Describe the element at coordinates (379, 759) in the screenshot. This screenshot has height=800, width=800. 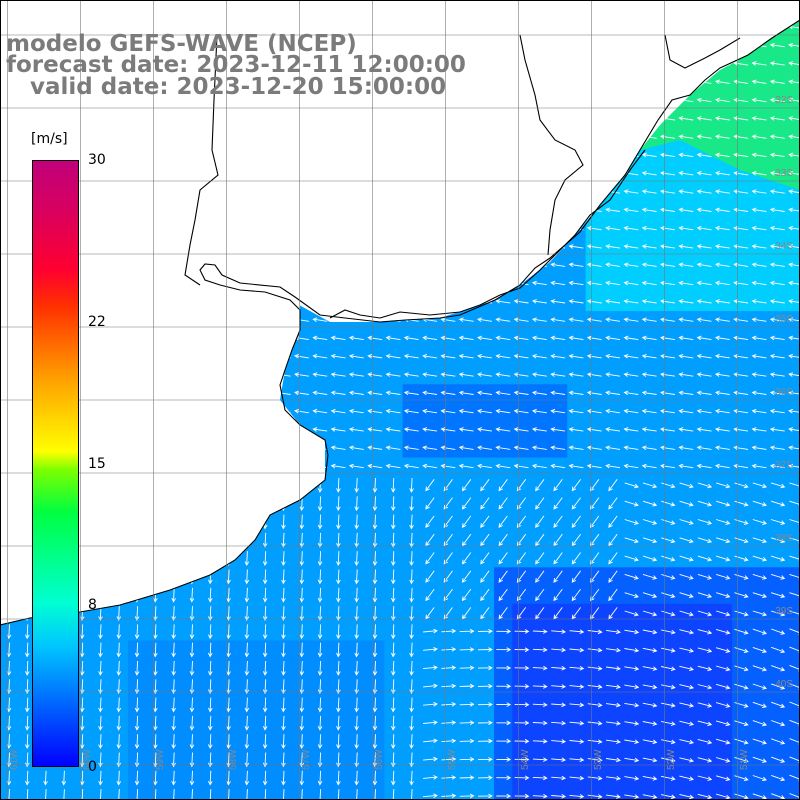
I see `longitude-label: 56W` at that location.